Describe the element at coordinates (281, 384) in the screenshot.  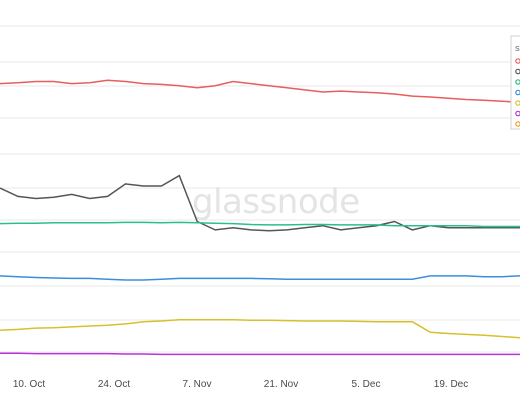
I see `x-tick-label: 21. Nov` at that location.